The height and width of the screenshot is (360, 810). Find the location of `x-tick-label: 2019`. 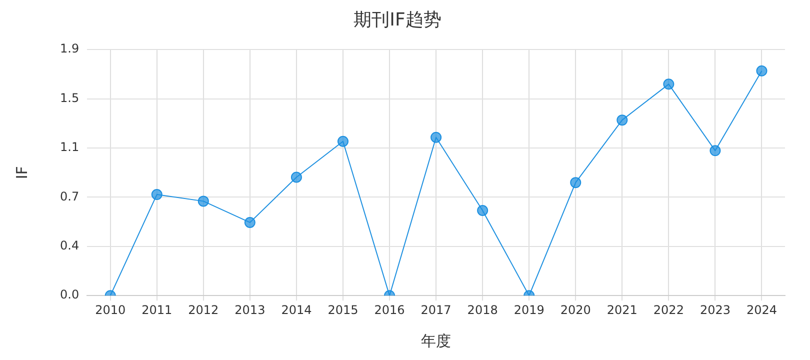

x-tick-label: 2019 is located at coordinates (529, 309).